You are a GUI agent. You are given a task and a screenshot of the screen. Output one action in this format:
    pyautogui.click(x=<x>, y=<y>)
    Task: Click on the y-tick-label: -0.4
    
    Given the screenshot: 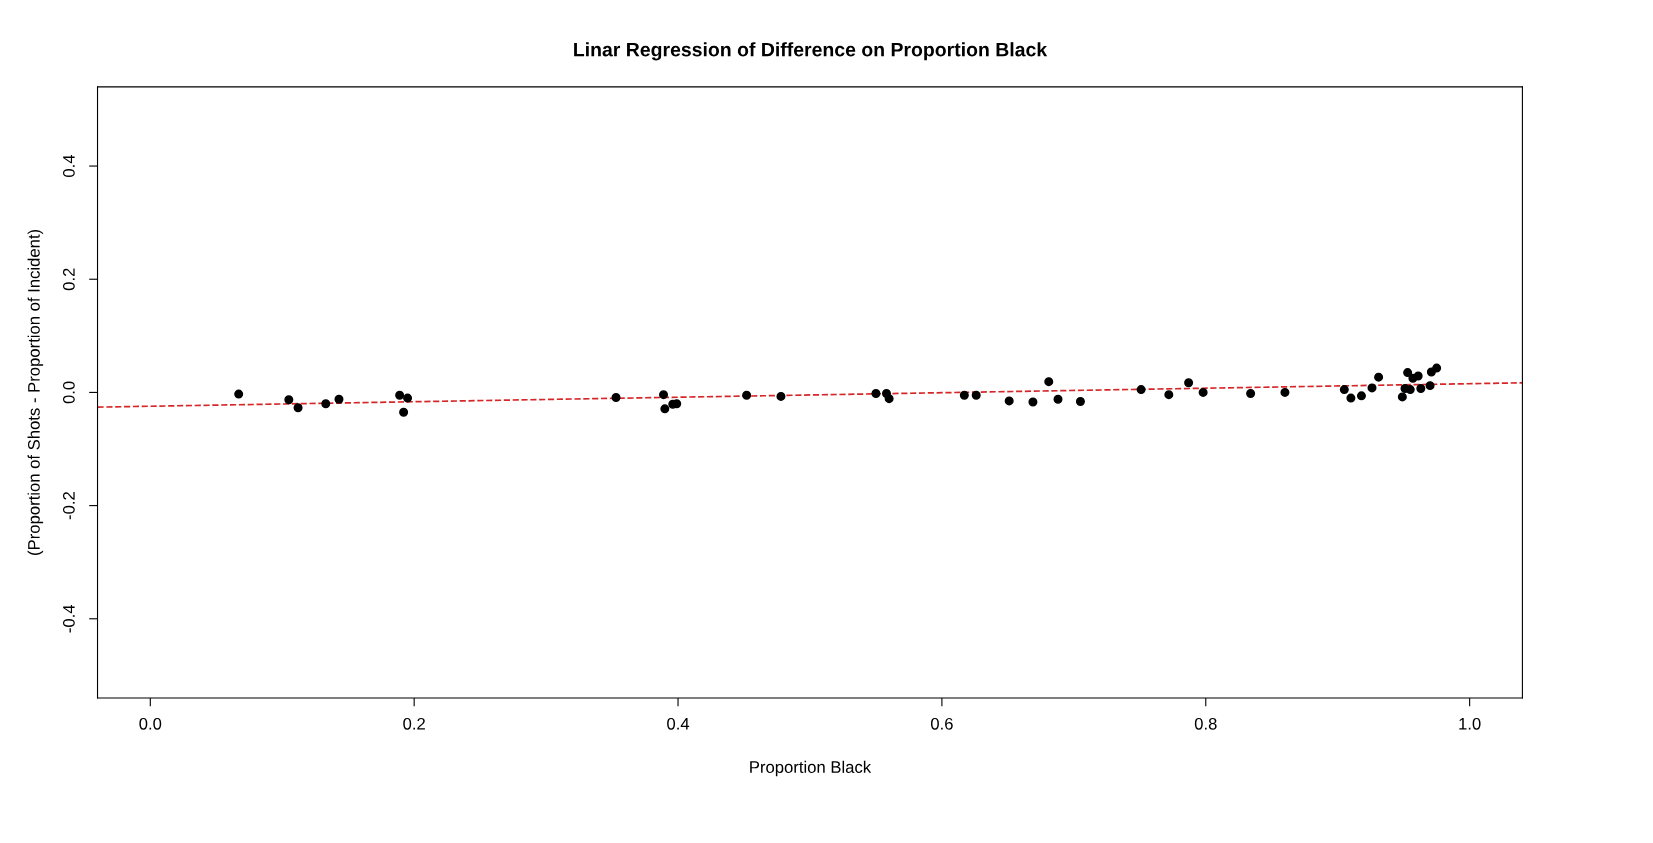 What is the action you would take?
    pyautogui.click(x=68, y=618)
    